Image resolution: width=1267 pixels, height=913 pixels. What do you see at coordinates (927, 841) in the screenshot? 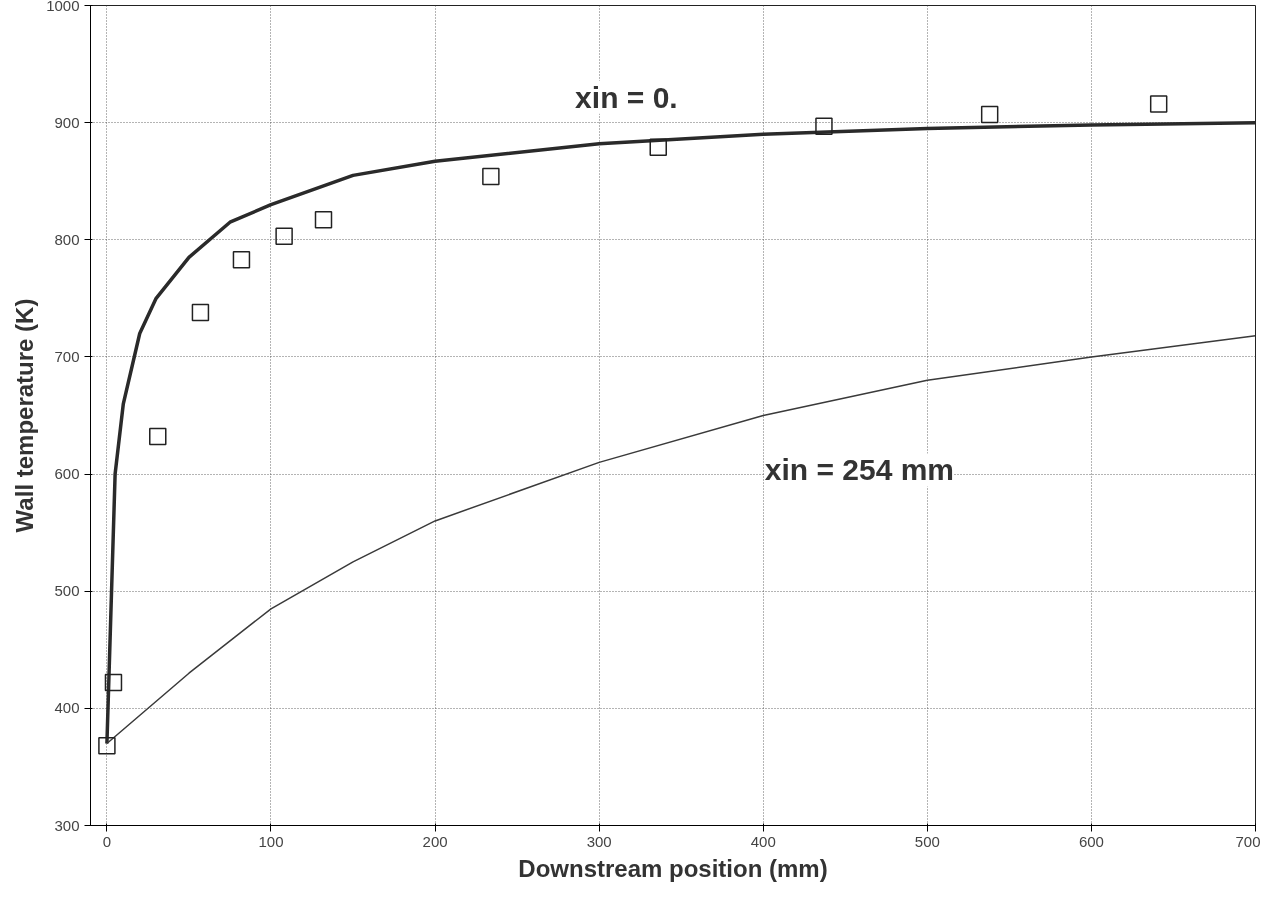
I see `x-tick-label: 500` at bounding box center [927, 841].